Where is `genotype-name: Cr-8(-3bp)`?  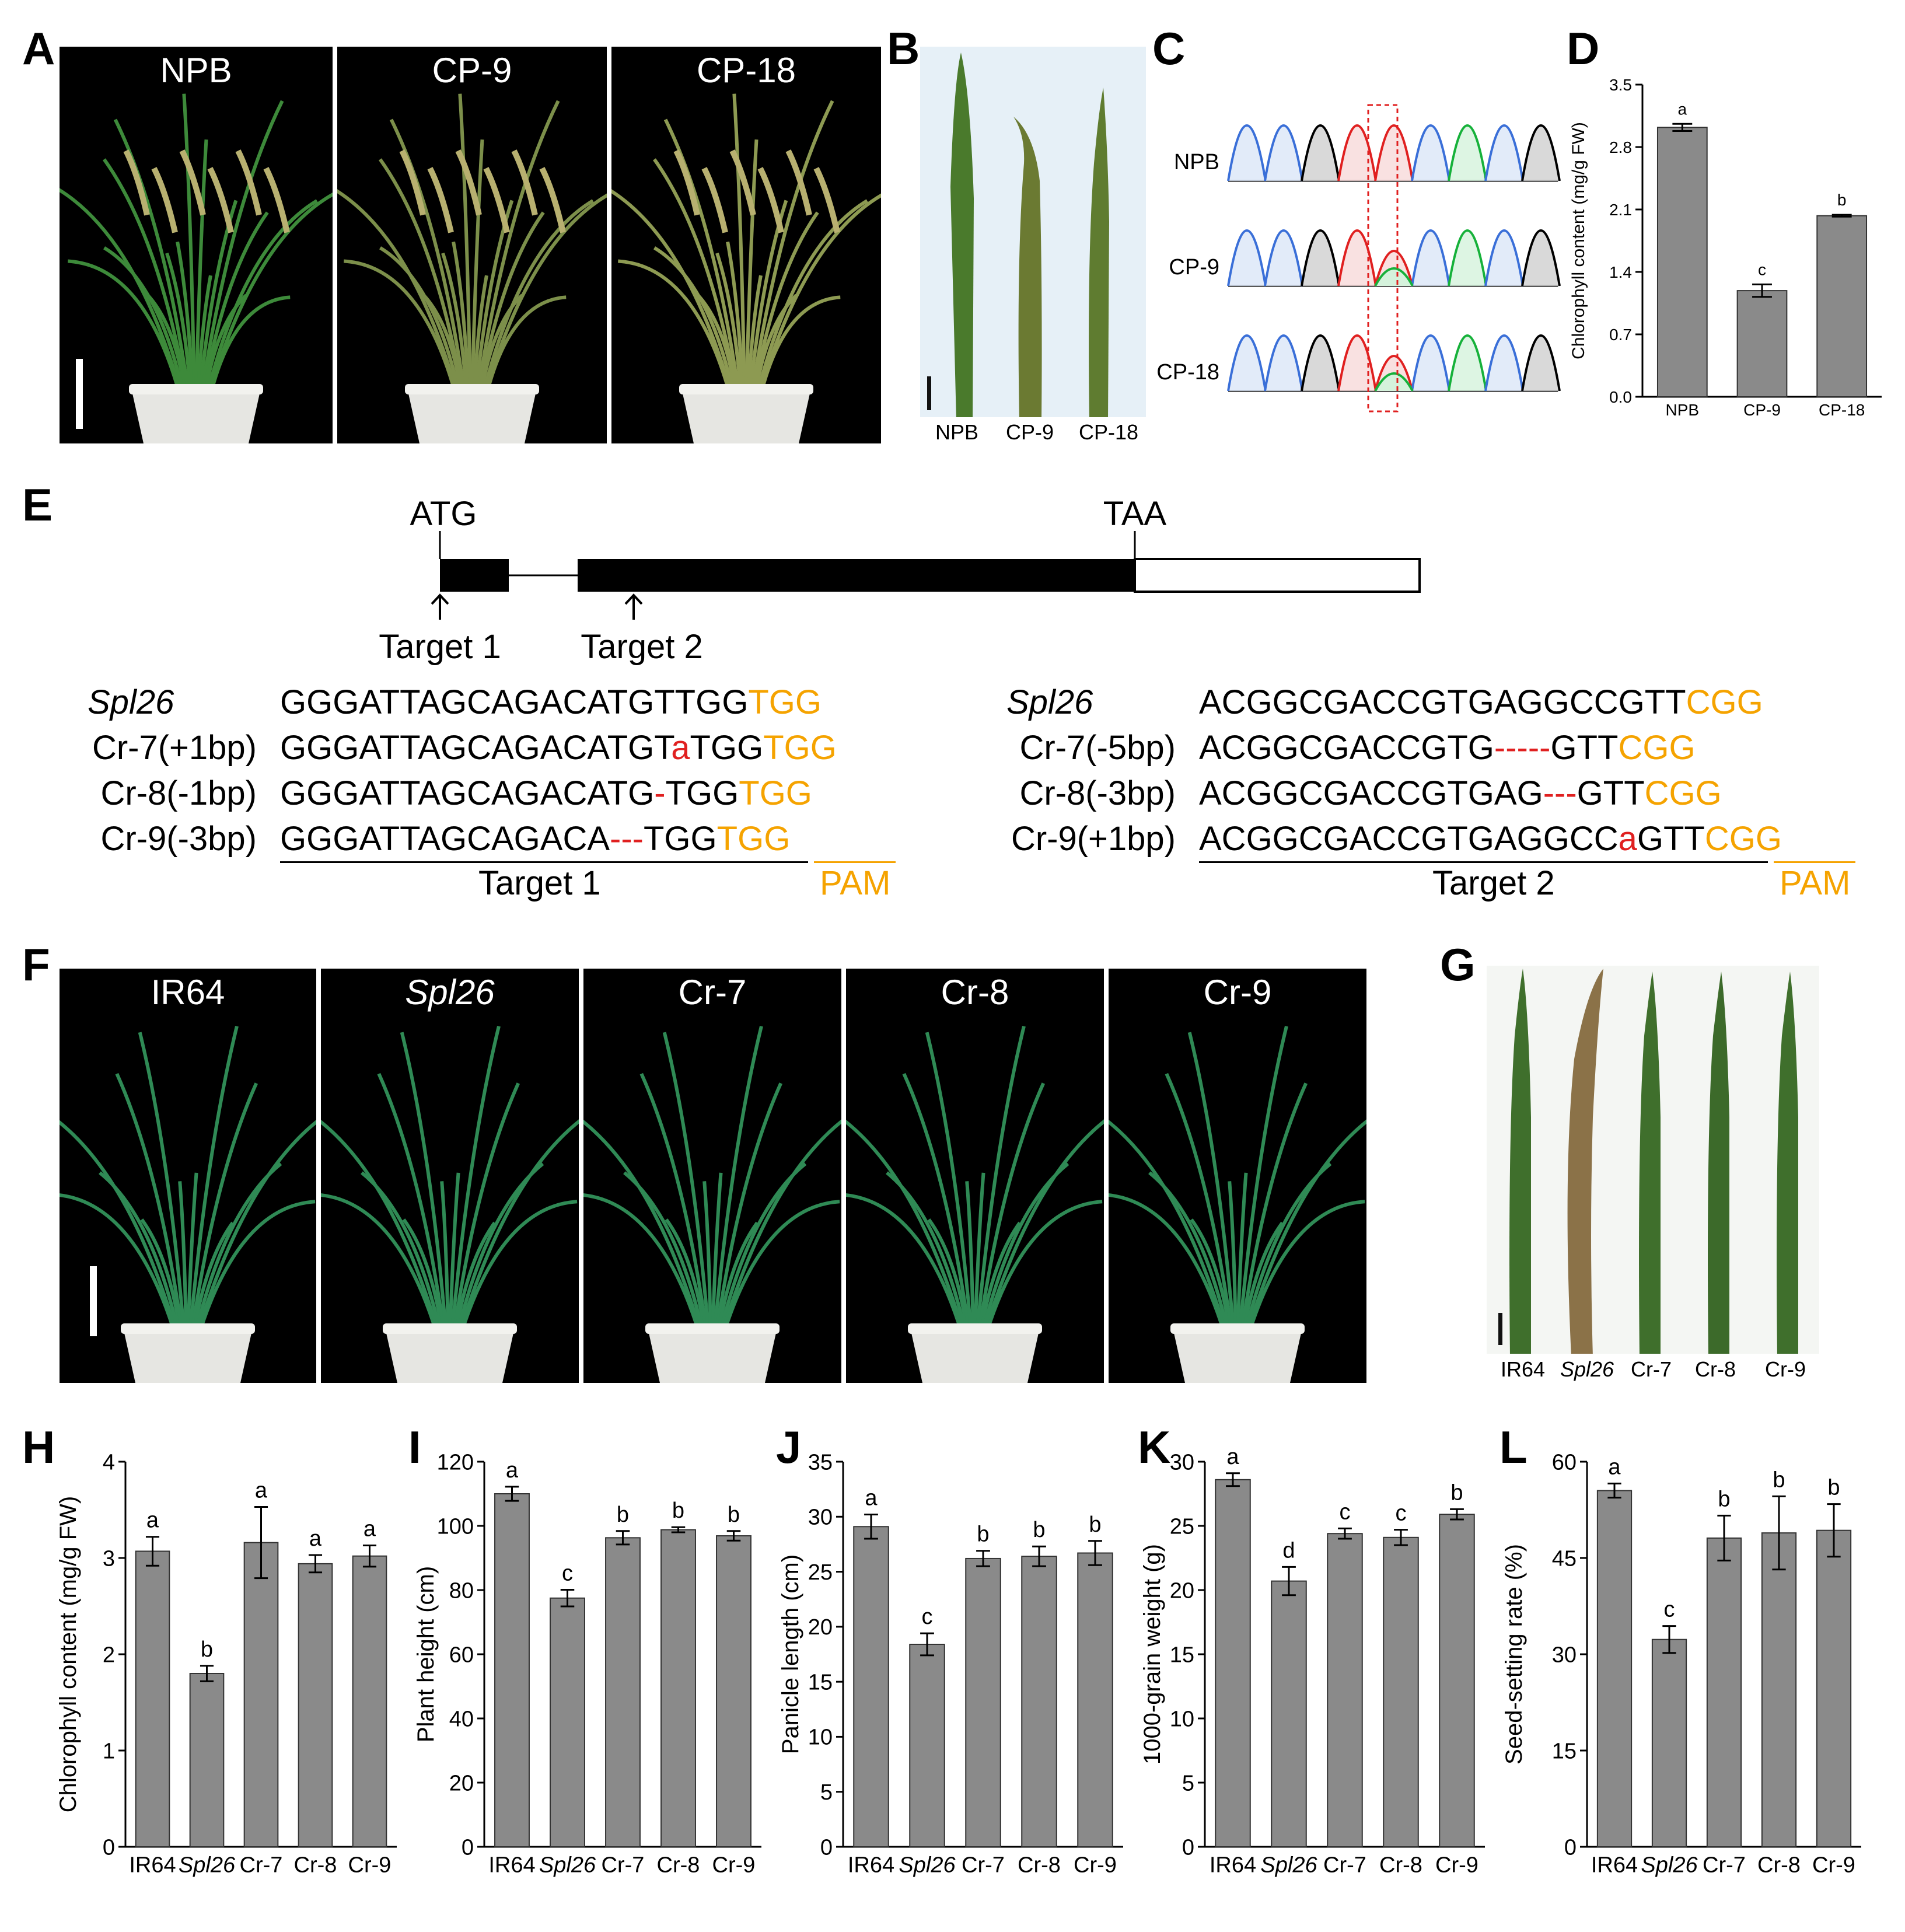 genotype-name: Cr-8(-3bp) is located at coordinates (1097, 793).